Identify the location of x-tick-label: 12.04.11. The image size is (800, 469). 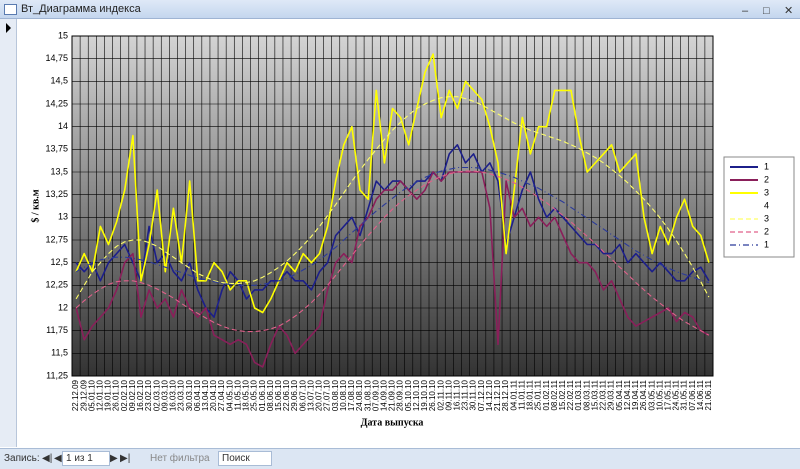
(627, 394).